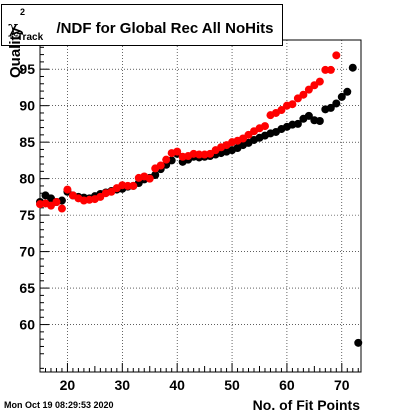 The image size is (400, 414). Describe the element at coordinates (177, 385) in the screenshot. I see `x-tick-label: 40` at that location.